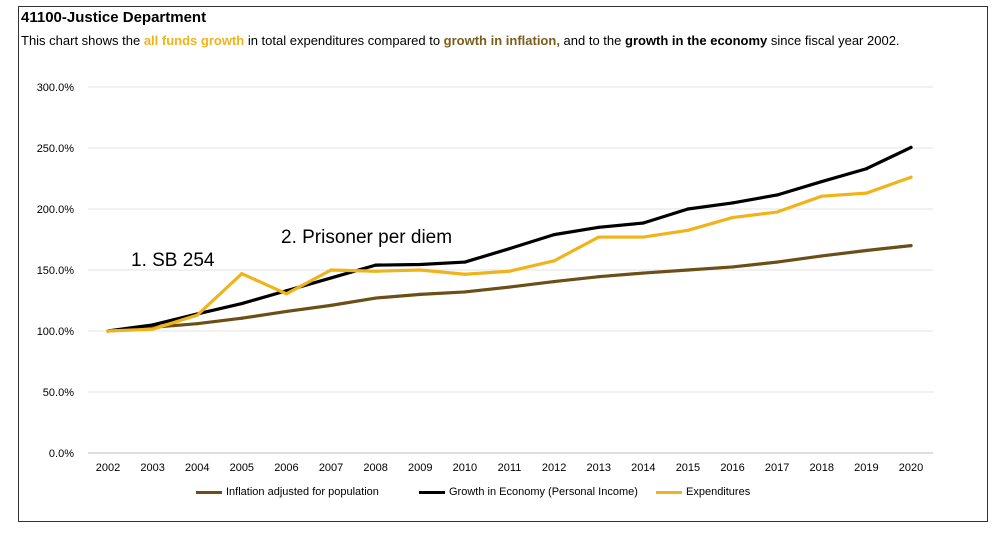 The height and width of the screenshot is (534, 1000). I want to click on y-tick-label: 300.0%, so click(56, 88).